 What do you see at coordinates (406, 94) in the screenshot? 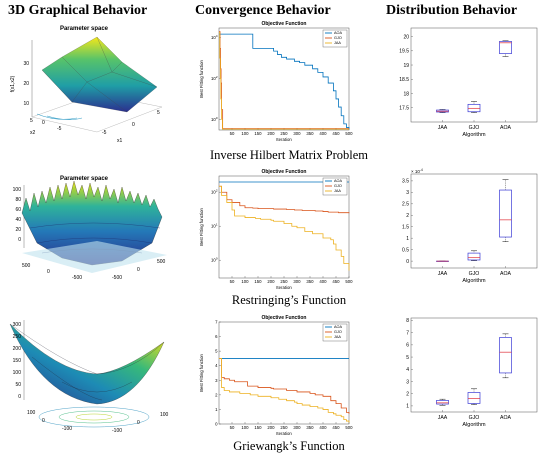
I see `y-tick-label: 18` at bounding box center [406, 94].